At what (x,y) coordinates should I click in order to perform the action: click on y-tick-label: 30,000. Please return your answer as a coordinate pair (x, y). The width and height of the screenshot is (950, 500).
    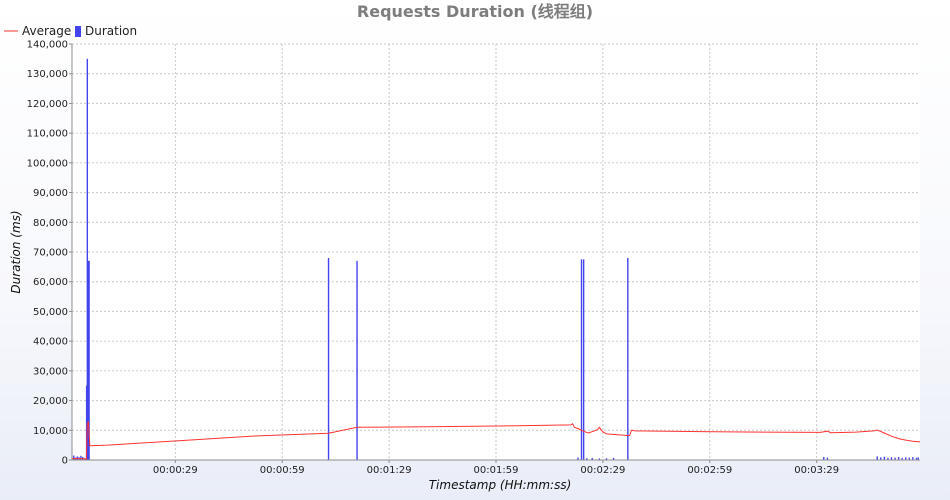
    Looking at the image, I should click on (50, 371).